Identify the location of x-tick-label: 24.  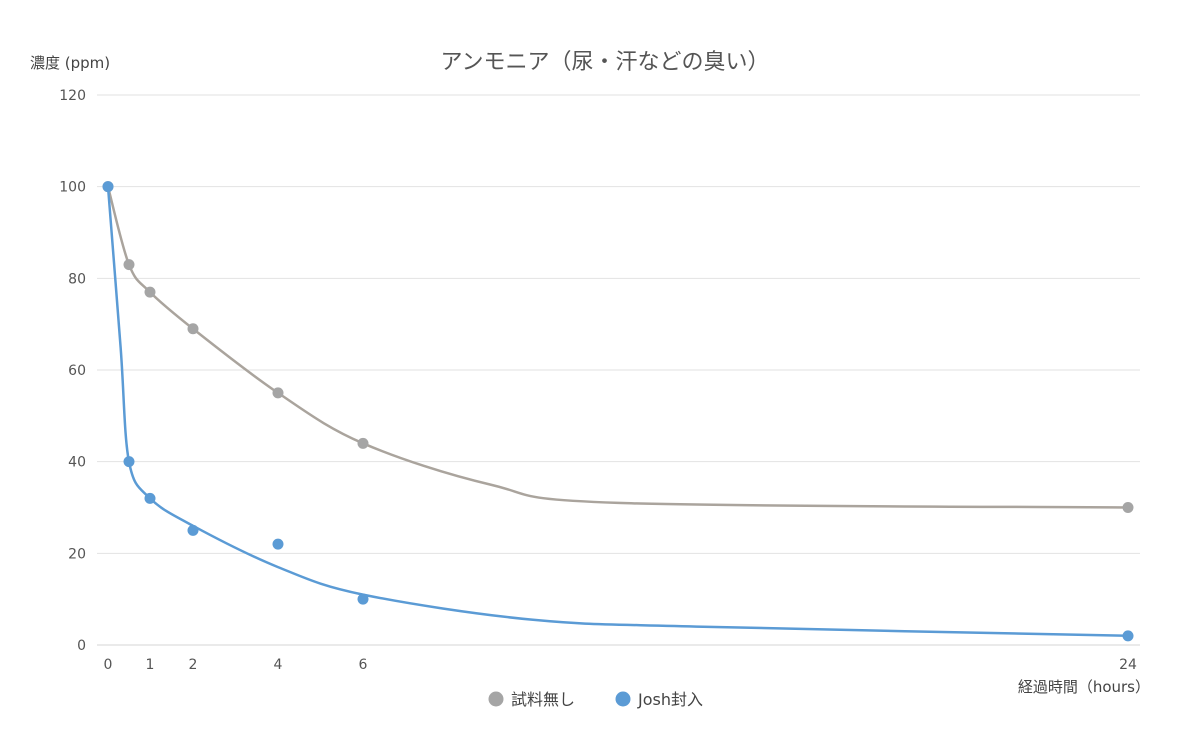
(1128, 665).